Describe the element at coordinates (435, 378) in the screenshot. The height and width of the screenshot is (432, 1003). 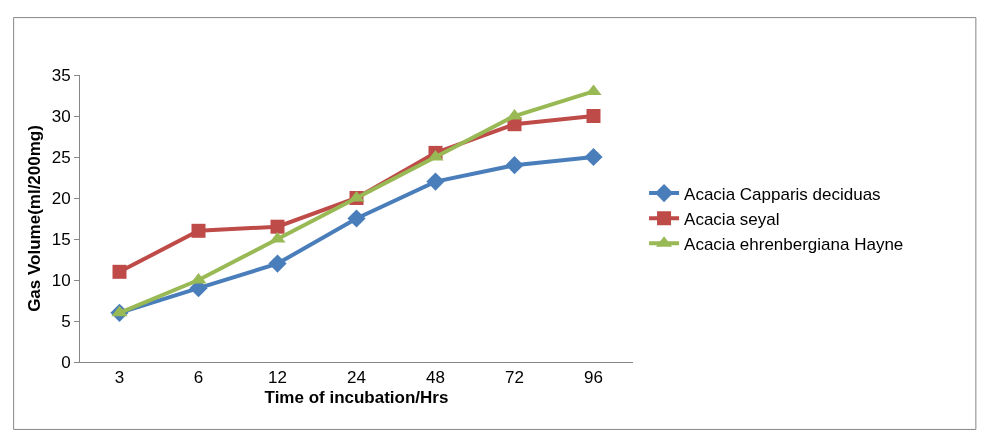
I see `x-tick-label: 48` at that location.